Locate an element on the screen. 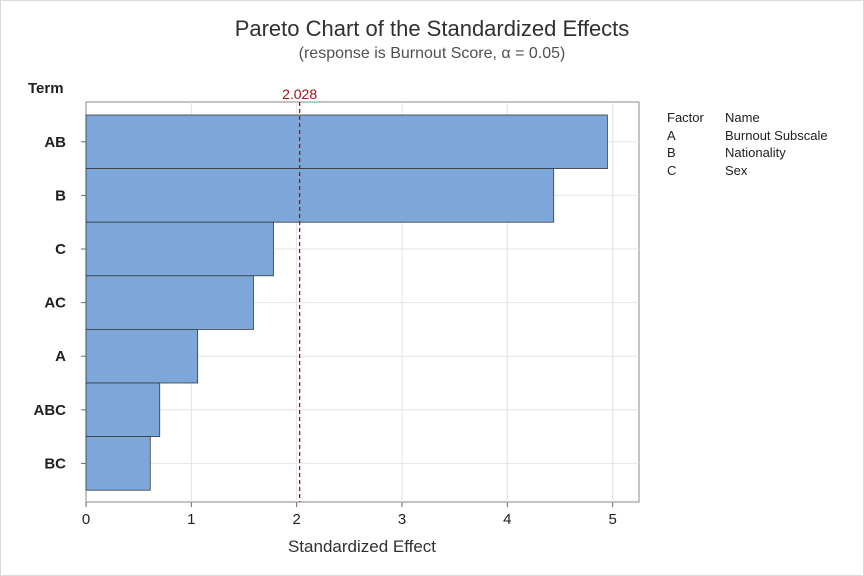  legend-factor-c: C is located at coordinates (671, 170).